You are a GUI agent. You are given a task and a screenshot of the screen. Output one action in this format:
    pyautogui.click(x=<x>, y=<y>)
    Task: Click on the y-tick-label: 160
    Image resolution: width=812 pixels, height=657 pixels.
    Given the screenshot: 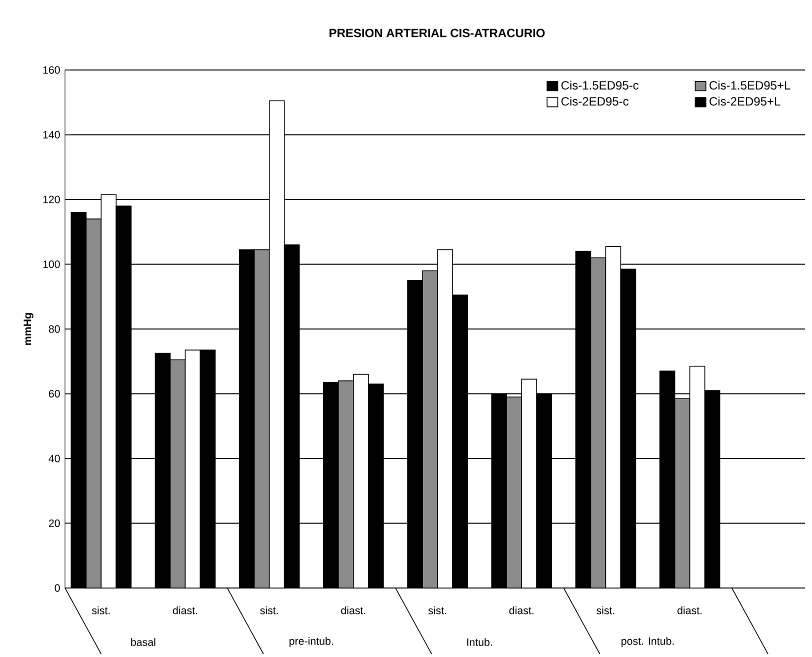 What is the action you would take?
    pyautogui.click(x=51, y=70)
    